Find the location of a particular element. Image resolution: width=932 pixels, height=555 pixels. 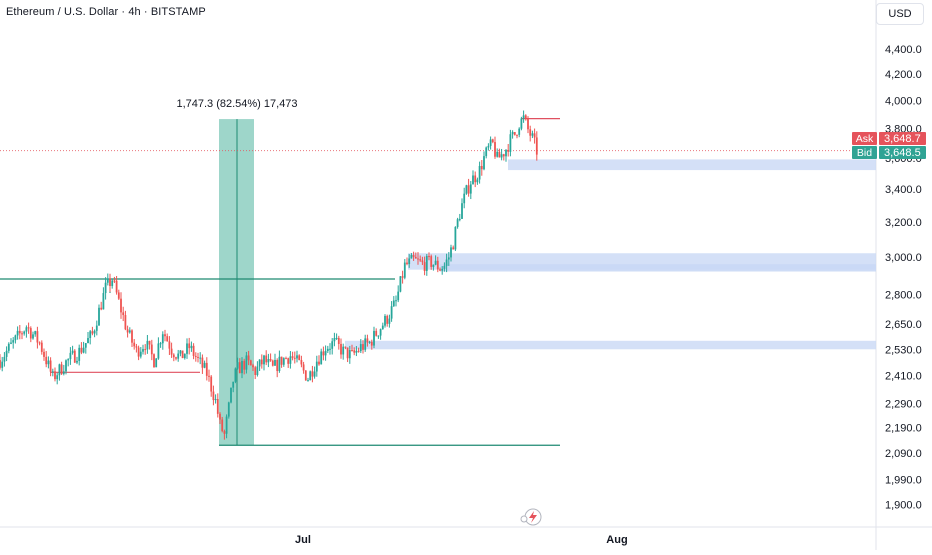

time-tick-label: Jul is located at coordinates (303, 540).